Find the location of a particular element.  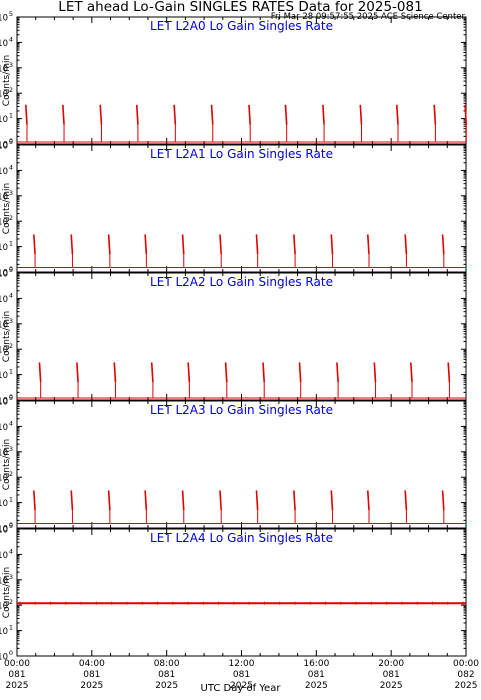

x-axis-label: UTC Day of Year is located at coordinates (240, 688).